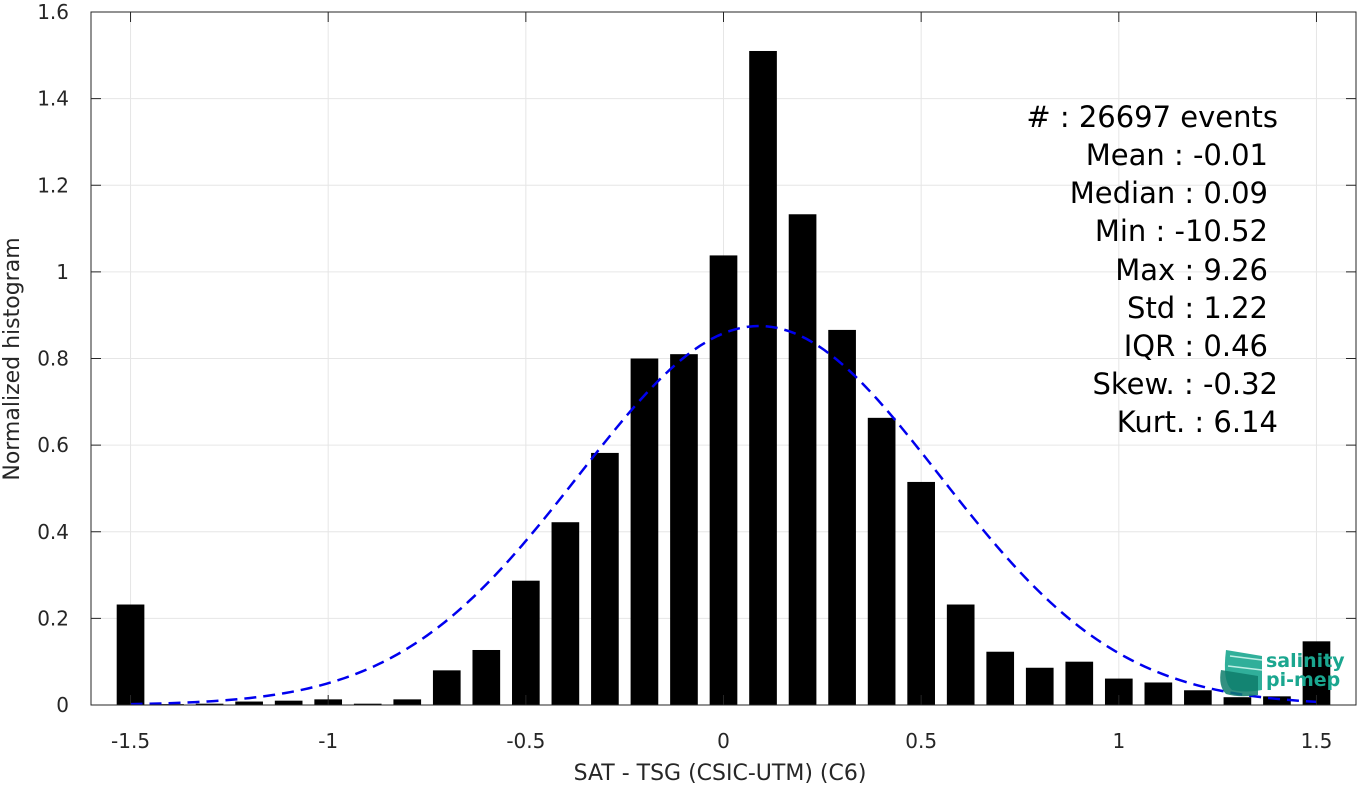 The image size is (1367, 785). Describe the element at coordinates (53, 185) in the screenshot. I see `y-tick-label-6: 1.2` at that location.